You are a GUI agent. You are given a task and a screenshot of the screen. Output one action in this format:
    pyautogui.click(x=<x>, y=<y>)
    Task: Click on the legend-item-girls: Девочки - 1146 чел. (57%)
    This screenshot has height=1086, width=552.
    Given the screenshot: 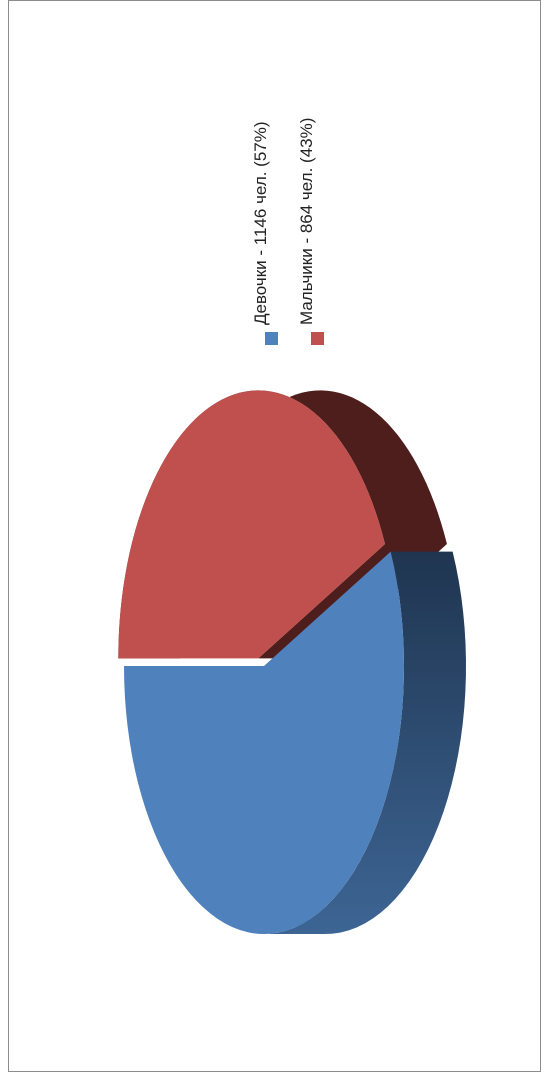 What is the action you would take?
    pyautogui.click(x=270, y=180)
    